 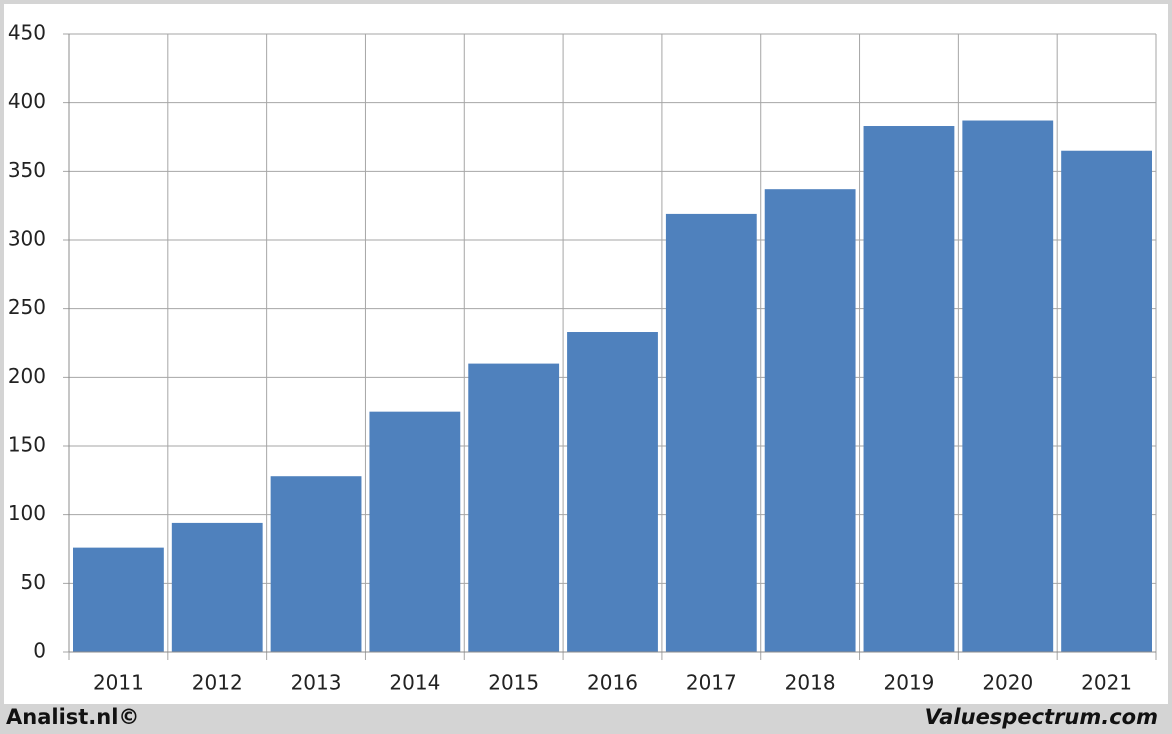 I want to click on x-tick-label: 2013, so click(x=316, y=683).